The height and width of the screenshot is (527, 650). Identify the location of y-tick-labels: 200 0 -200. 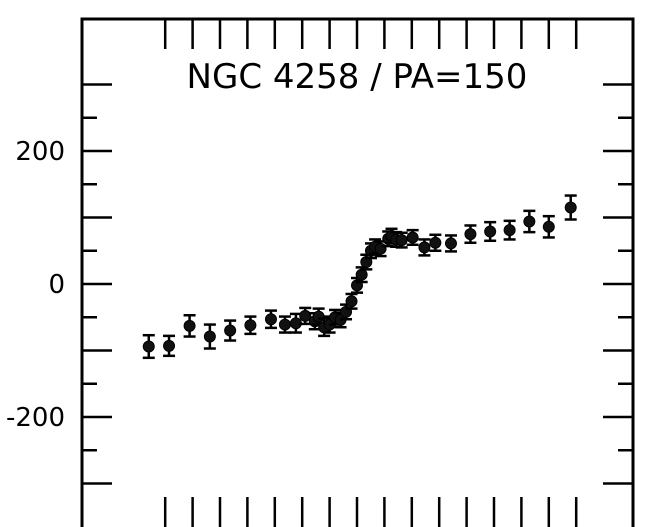
(35, 285).